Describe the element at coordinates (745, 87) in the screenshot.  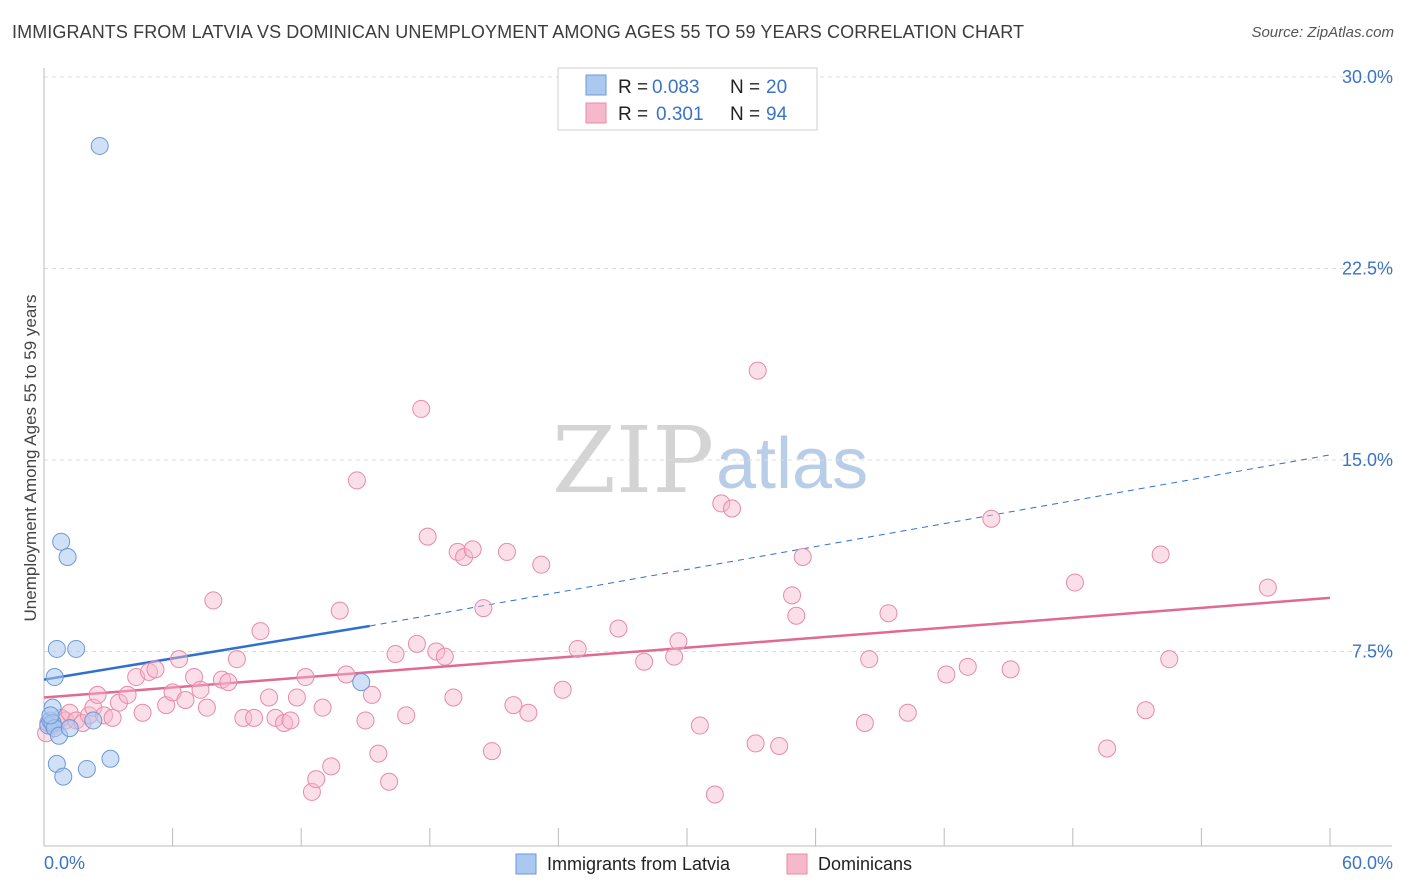
I see `latvia-n-label: N =` at that location.